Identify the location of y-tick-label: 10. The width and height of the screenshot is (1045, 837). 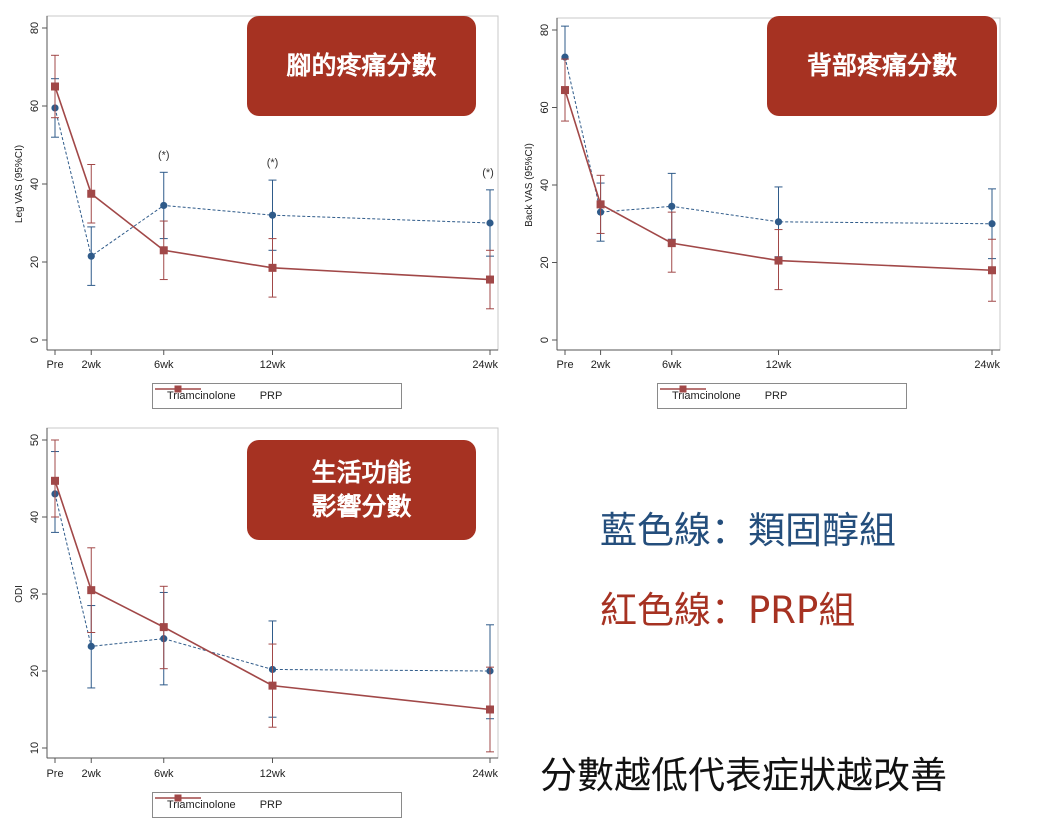
(35, 748).